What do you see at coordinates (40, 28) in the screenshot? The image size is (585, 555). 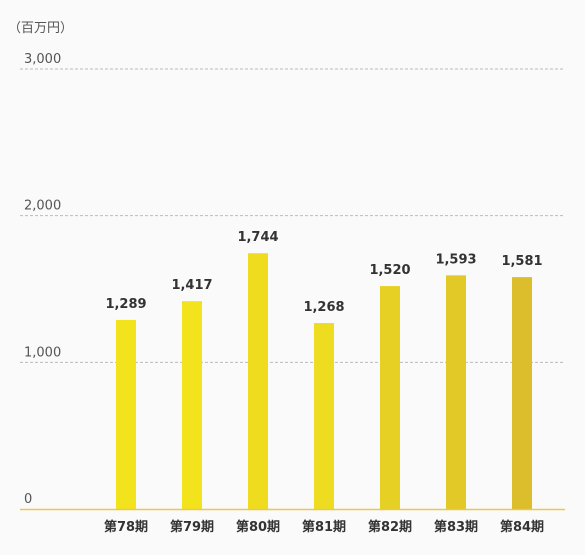 I see `unit-label: （百万円）` at bounding box center [40, 28].